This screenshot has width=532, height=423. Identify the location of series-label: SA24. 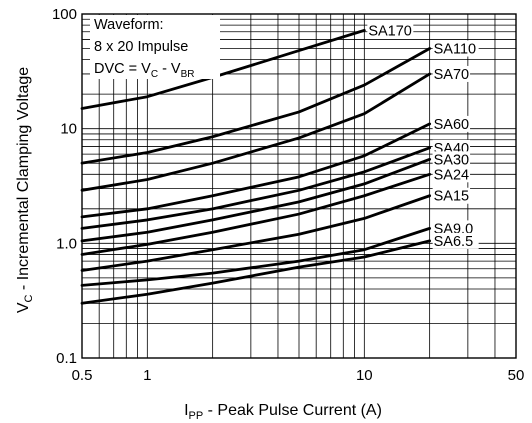
(451, 175).